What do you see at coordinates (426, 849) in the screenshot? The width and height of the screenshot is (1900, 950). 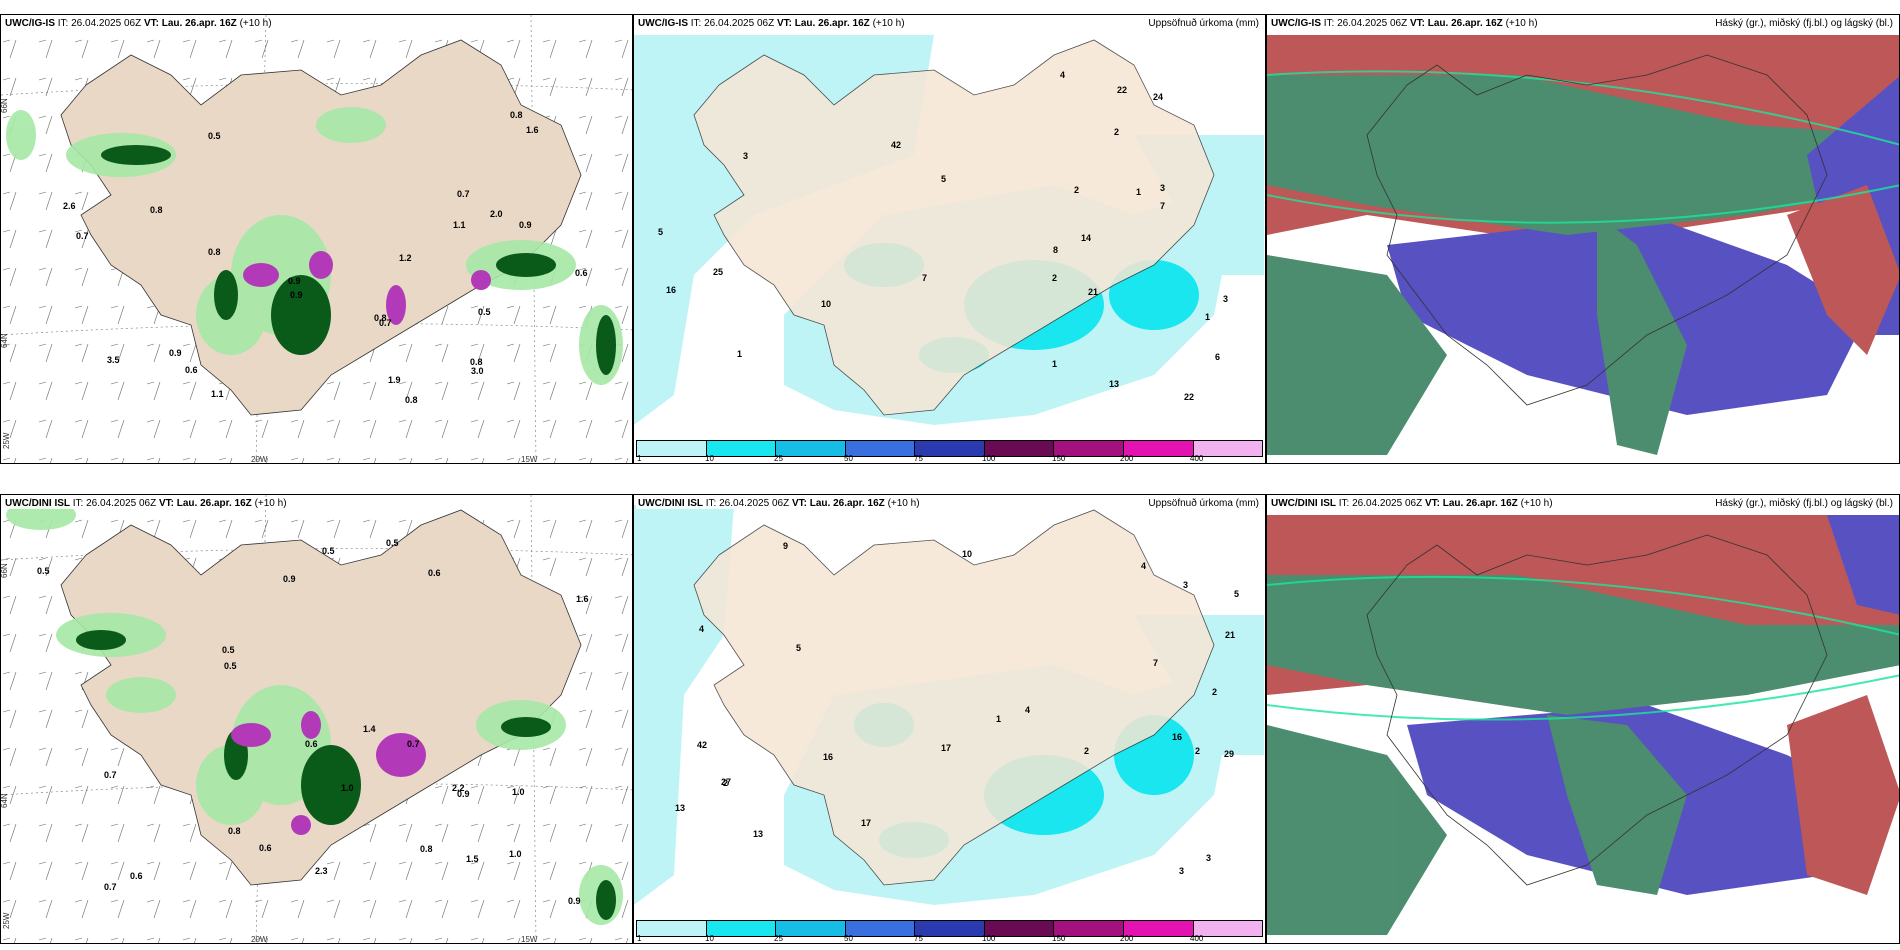 I see `value-label: 0.8` at bounding box center [426, 849].